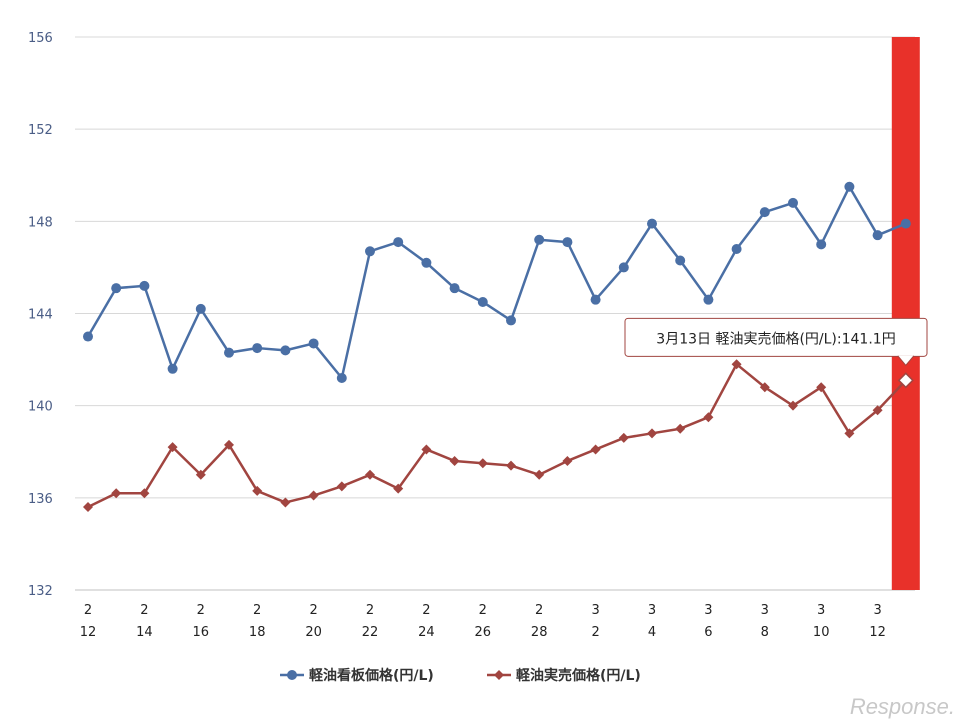  I want to click on y-axis-ticks: 132 136 140 144 148 152 156, so click(40, 315).